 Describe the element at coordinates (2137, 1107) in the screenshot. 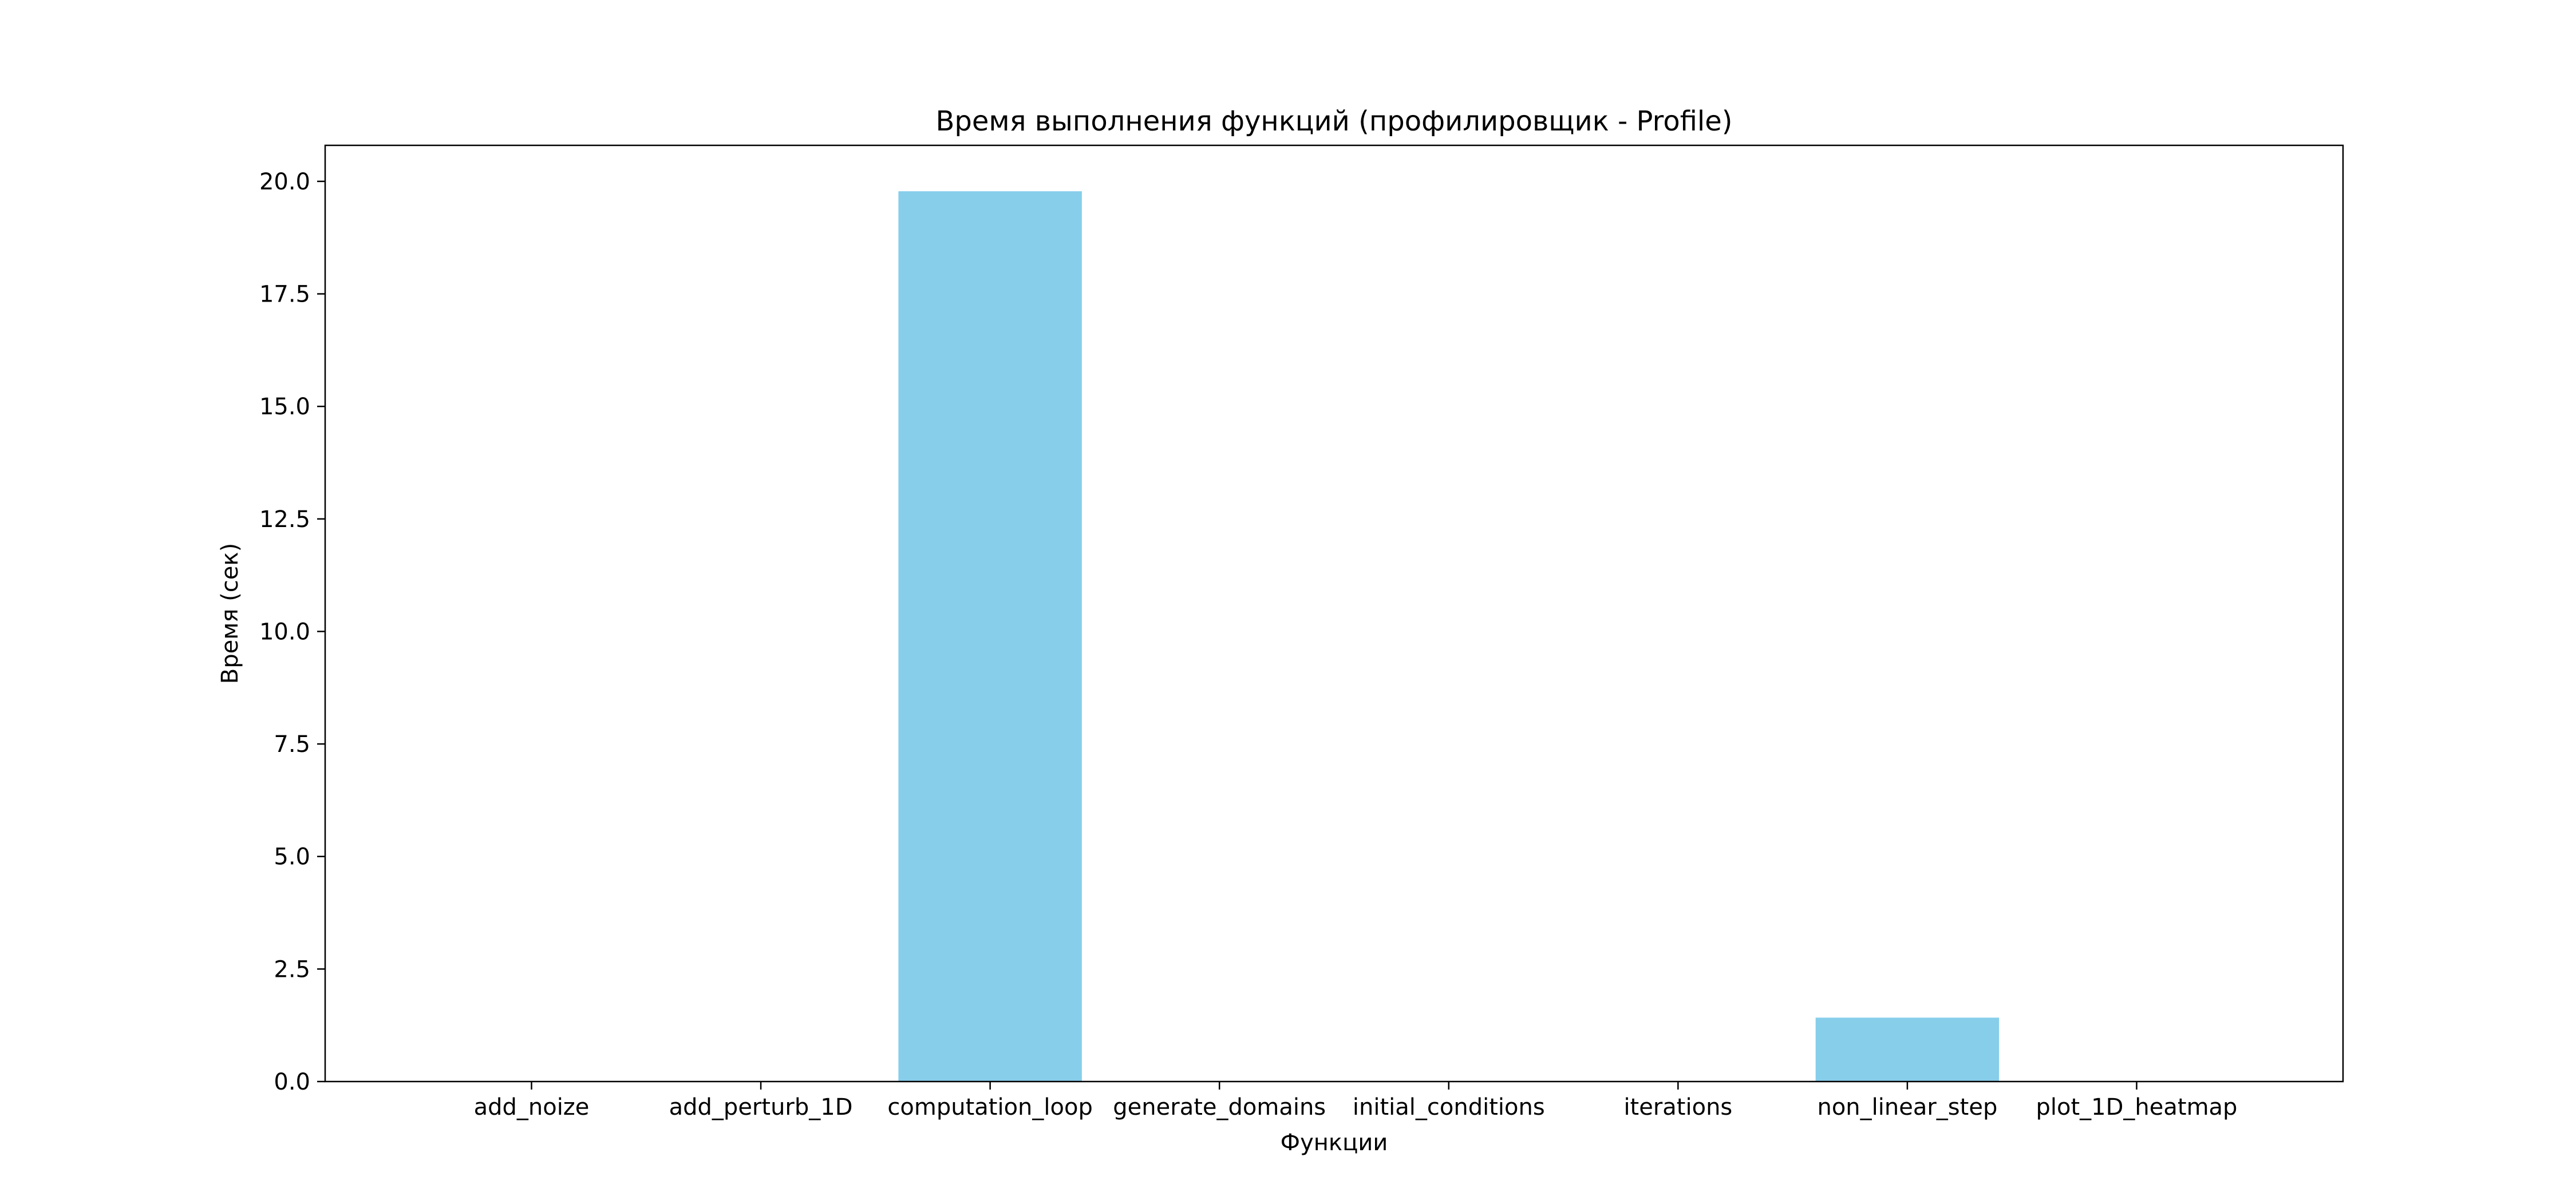

I see `x-tick-label-plot_1D_heatmap: plot_1D_heatmap` at that location.